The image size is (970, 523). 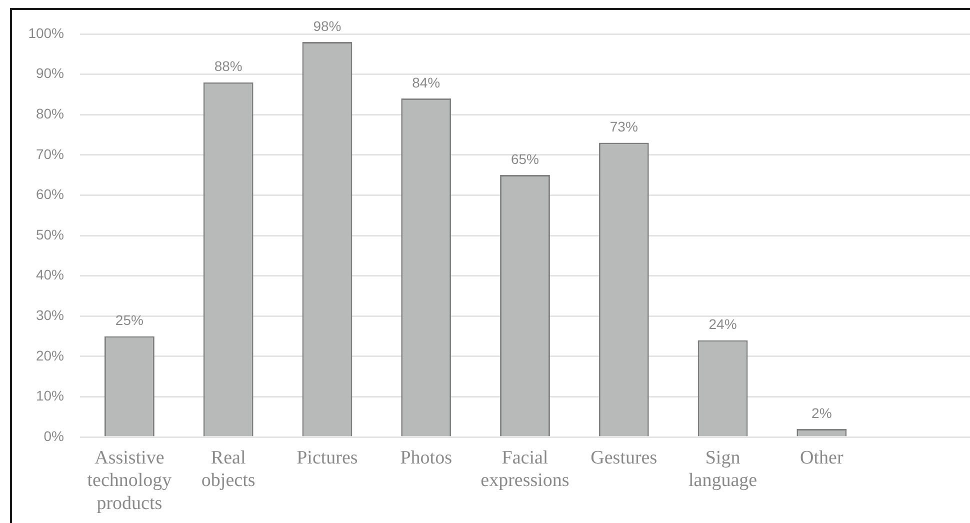 What do you see at coordinates (54, 436) in the screenshot?
I see `y-tick-label: 0%` at bounding box center [54, 436].